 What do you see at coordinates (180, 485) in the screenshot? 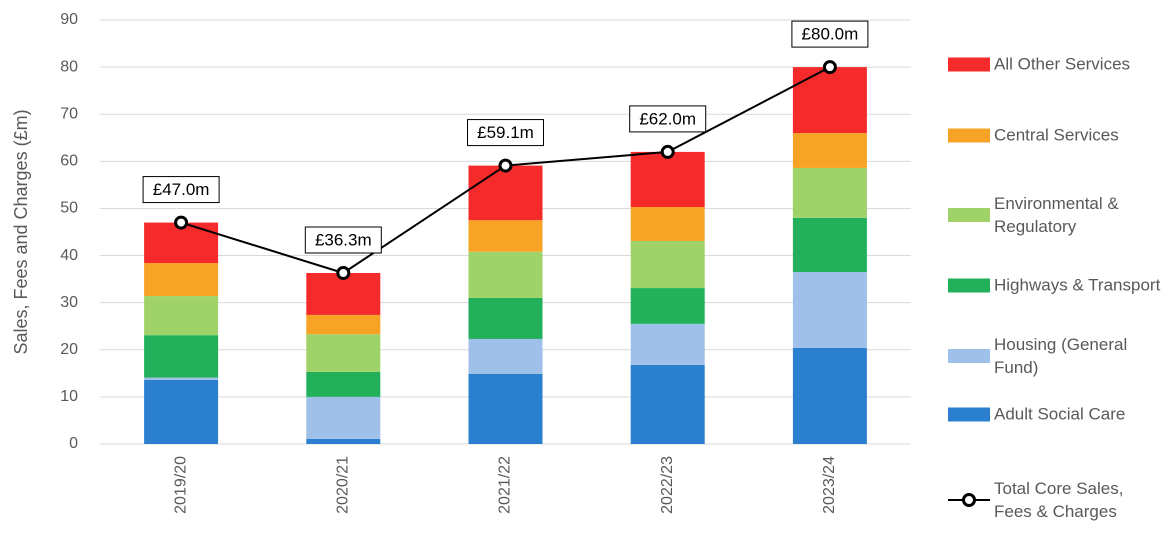
I see `x-tick-label: 2019/20` at bounding box center [180, 485].